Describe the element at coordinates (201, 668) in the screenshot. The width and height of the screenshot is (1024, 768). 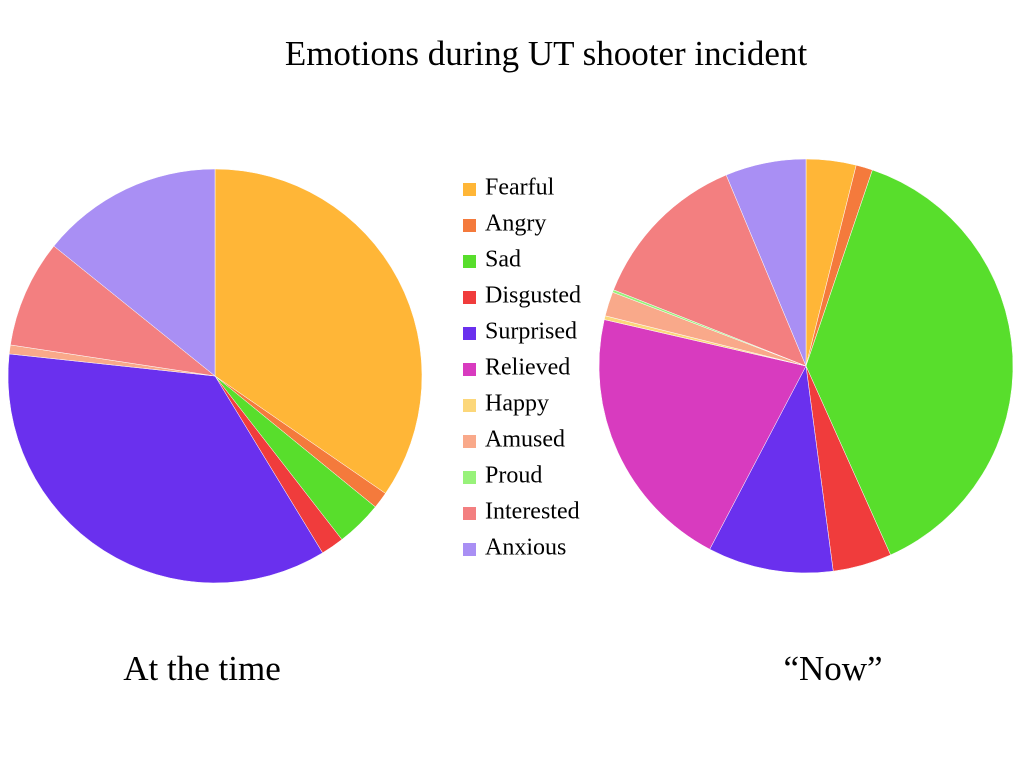
I see `pie-label: At the time` at that location.